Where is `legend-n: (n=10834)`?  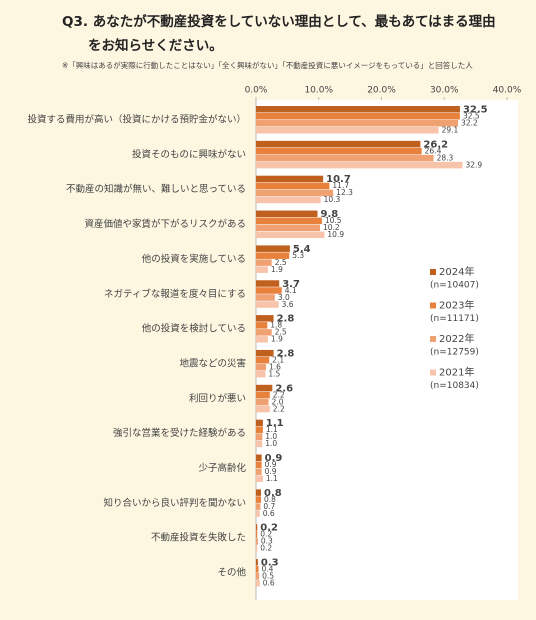
legend-n: (n=10834) is located at coordinates (454, 386).